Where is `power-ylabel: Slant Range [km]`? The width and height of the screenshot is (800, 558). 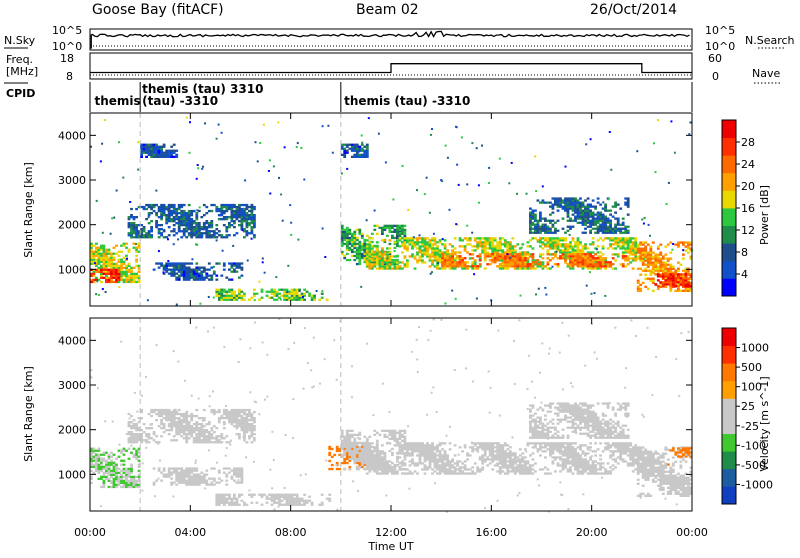 power-ylabel: Slant Range [km] is located at coordinates (28, 210).